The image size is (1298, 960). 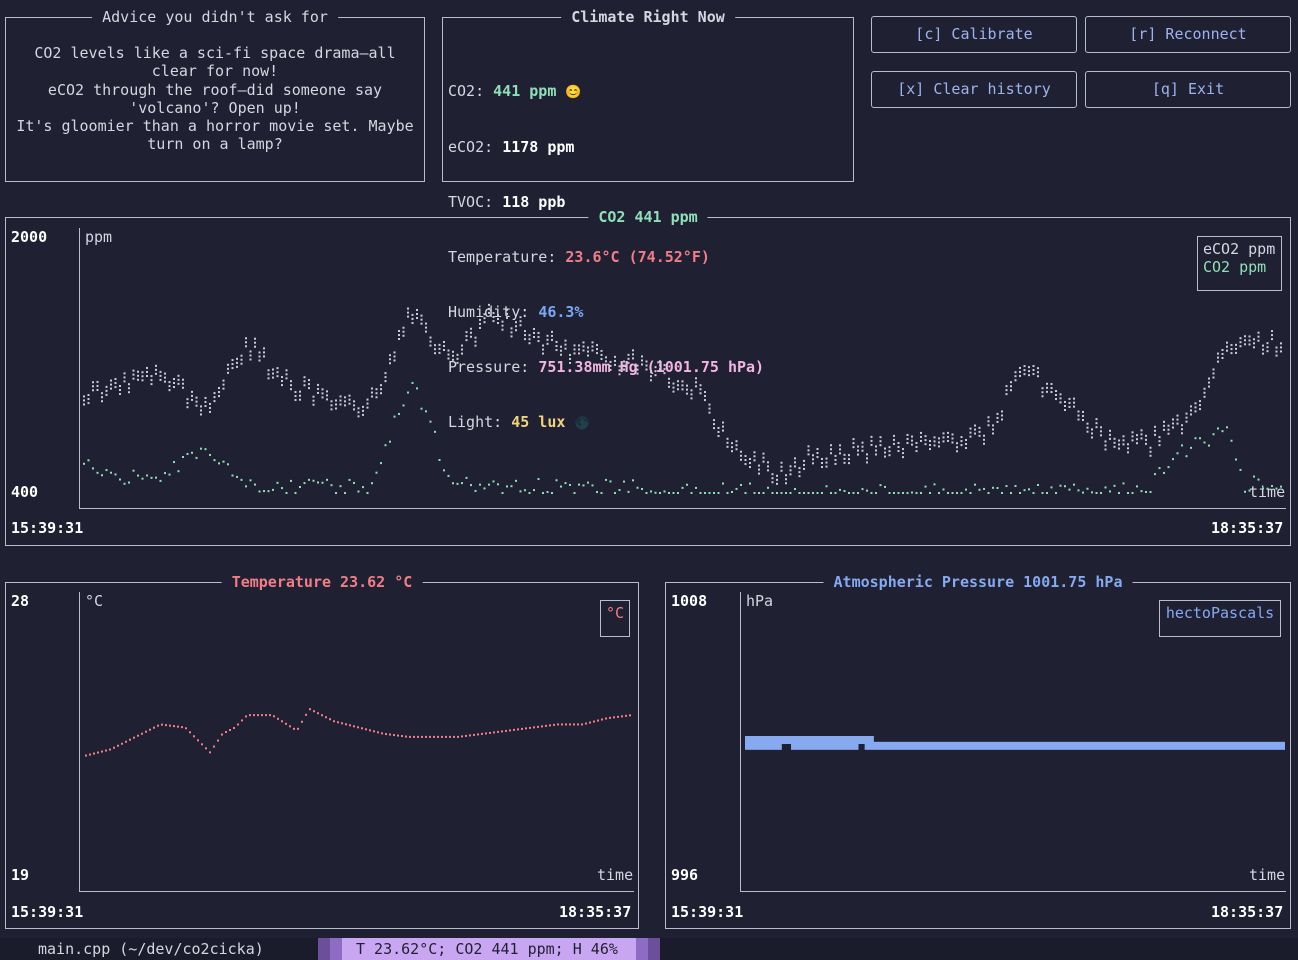 What do you see at coordinates (1220, 618) in the screenshot?
I see `pres-legend: hectoPascals` at bounding box center [1220, 618].